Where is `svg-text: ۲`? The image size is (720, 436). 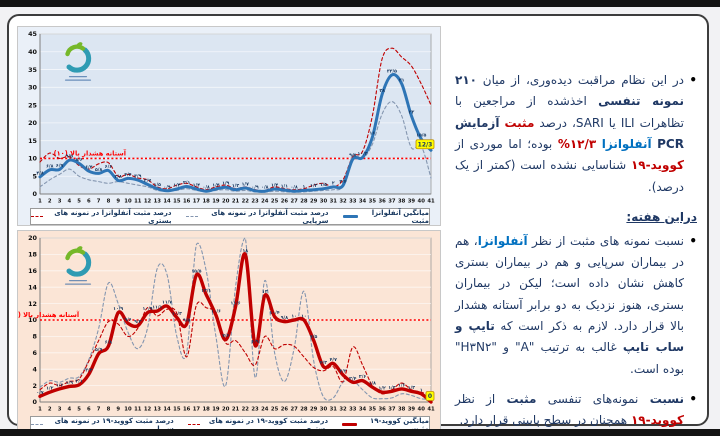
svg-text: ۲ is located at coordinates (333, 183).